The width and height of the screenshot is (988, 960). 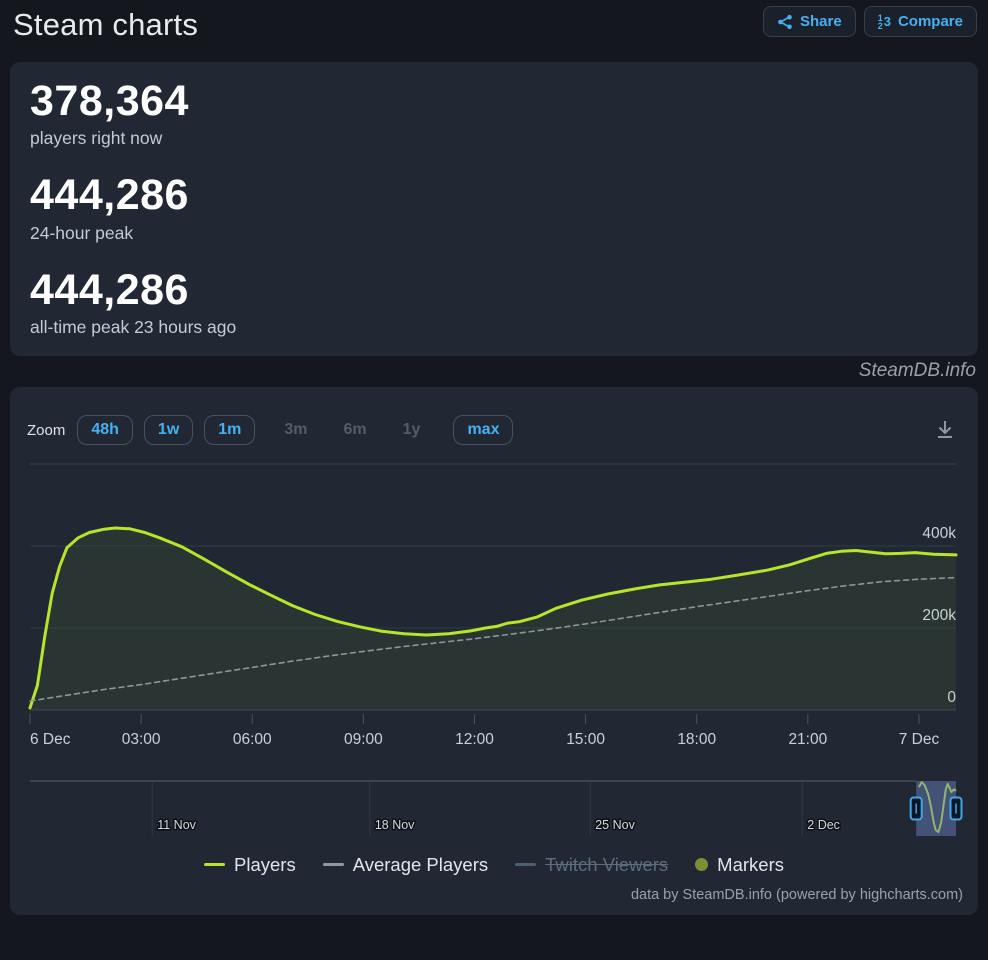 I want to click on download-icon, so click(x=945, y=429).